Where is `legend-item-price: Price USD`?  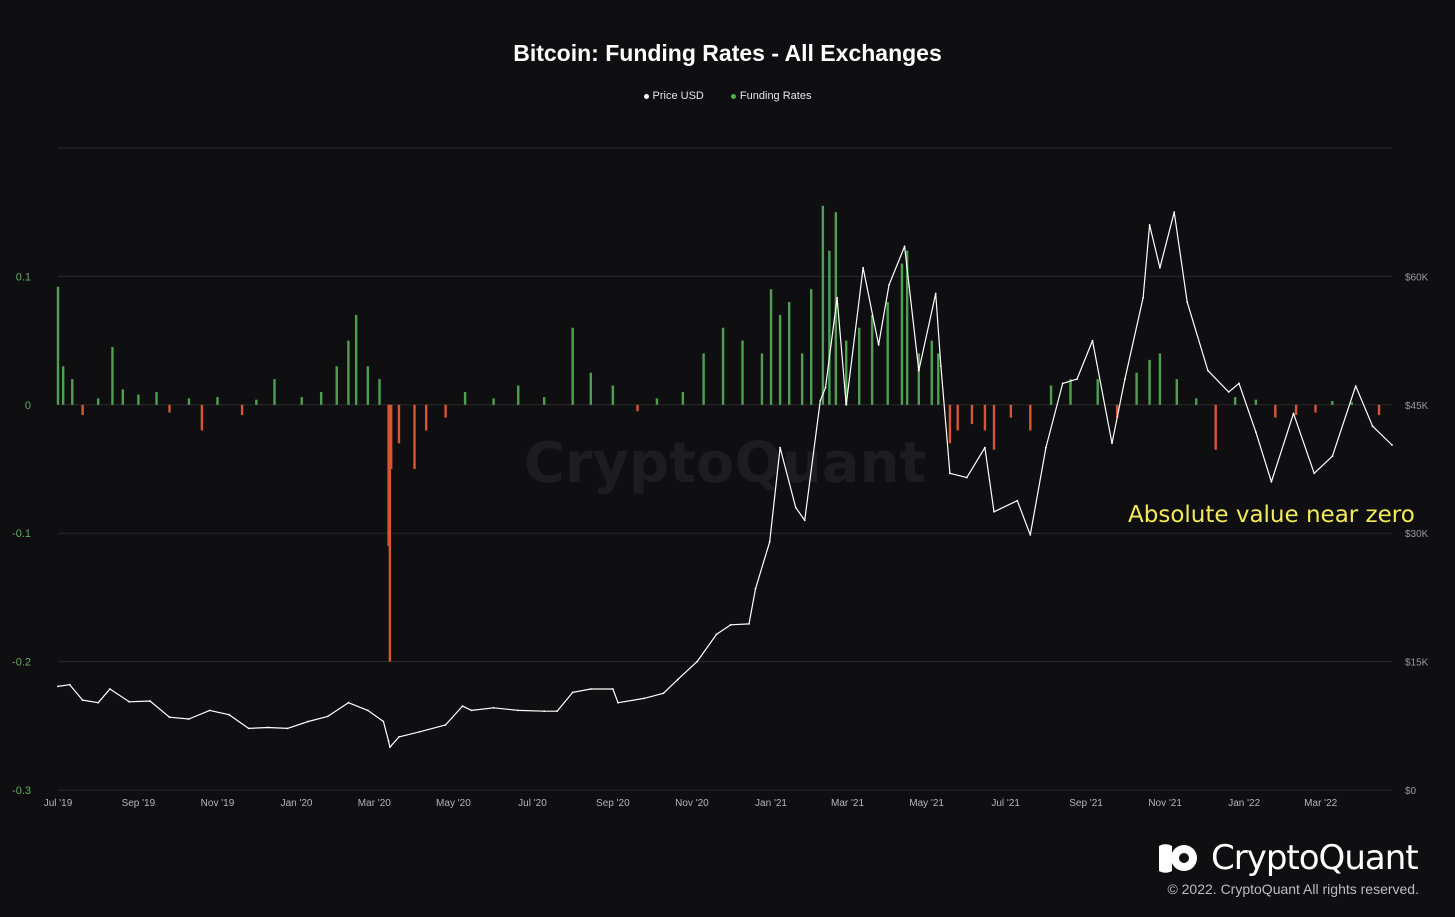 legend-item-price: Price USD is located at coordinates (673, 96).